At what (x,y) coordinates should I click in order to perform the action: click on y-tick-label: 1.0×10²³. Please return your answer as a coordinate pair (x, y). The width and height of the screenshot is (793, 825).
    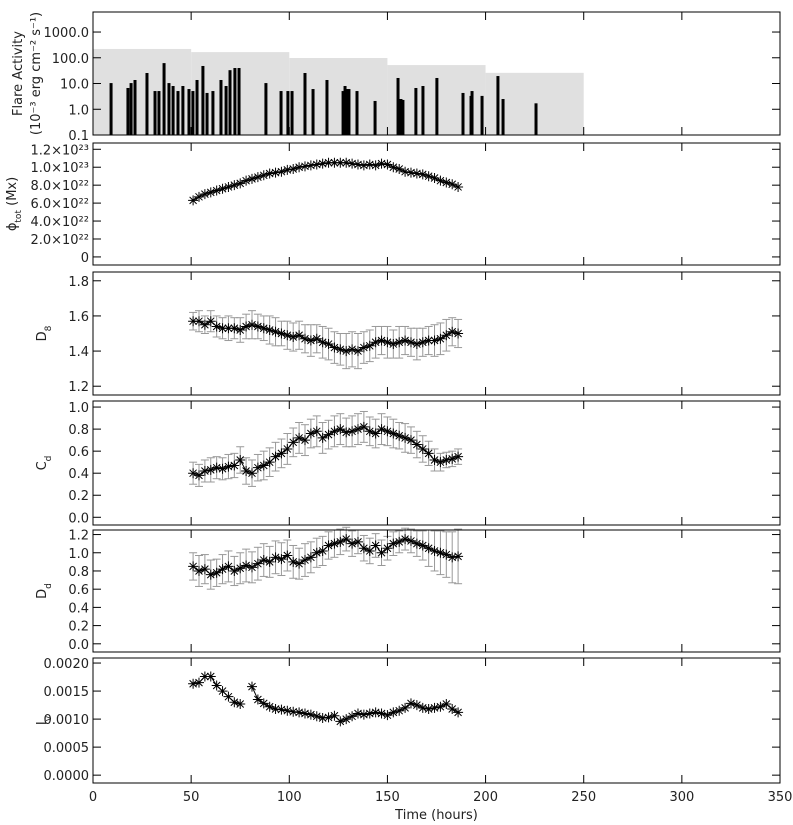
    Looking at the image, I should click on (59, 168).